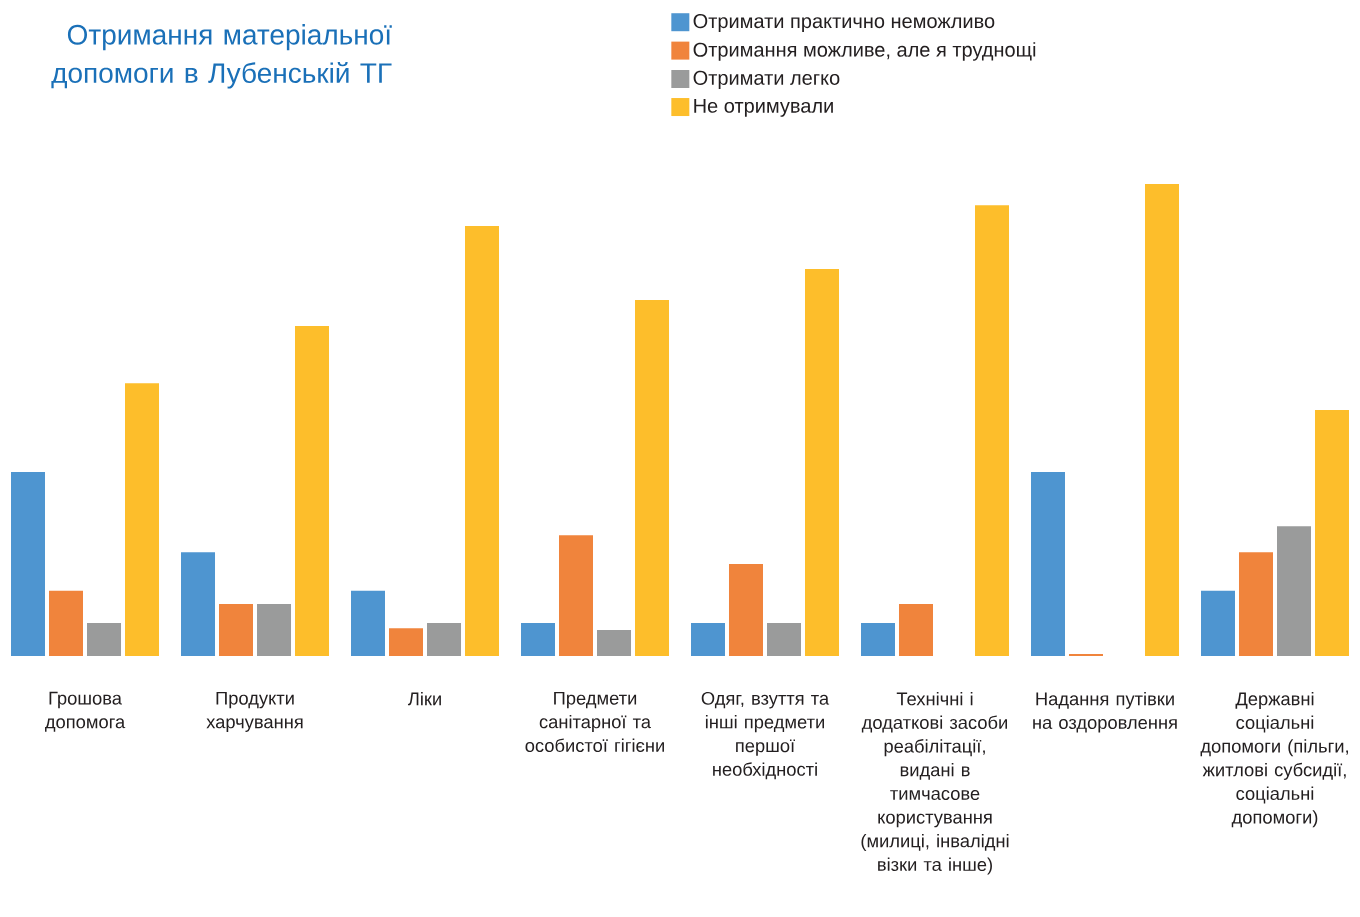 The height and width of the screenshot is (917, 1360). I want to click on legend-label: Не отримували, so click(763, 107).